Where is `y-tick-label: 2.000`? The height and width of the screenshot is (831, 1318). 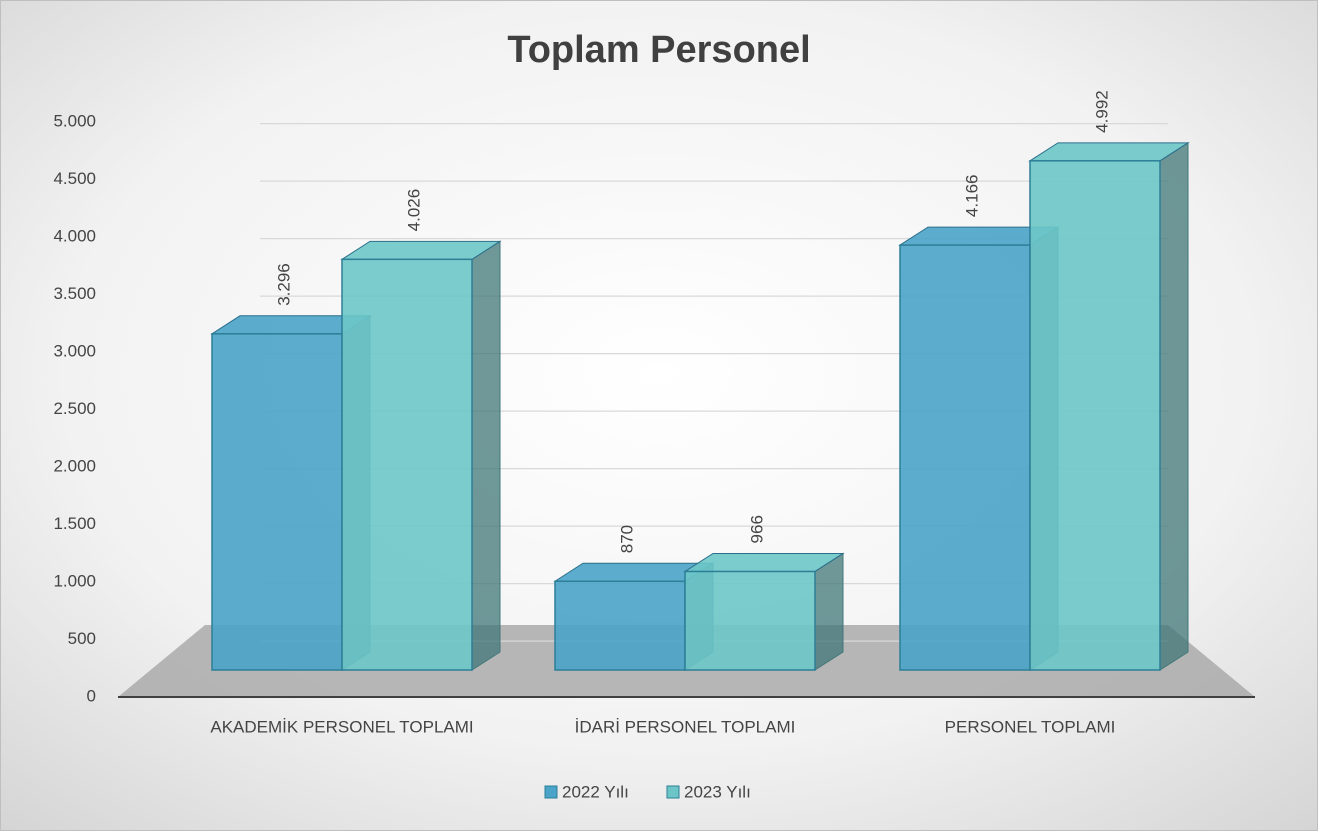 y-tick-label: 2.000 is located at coordinates (74, 465).